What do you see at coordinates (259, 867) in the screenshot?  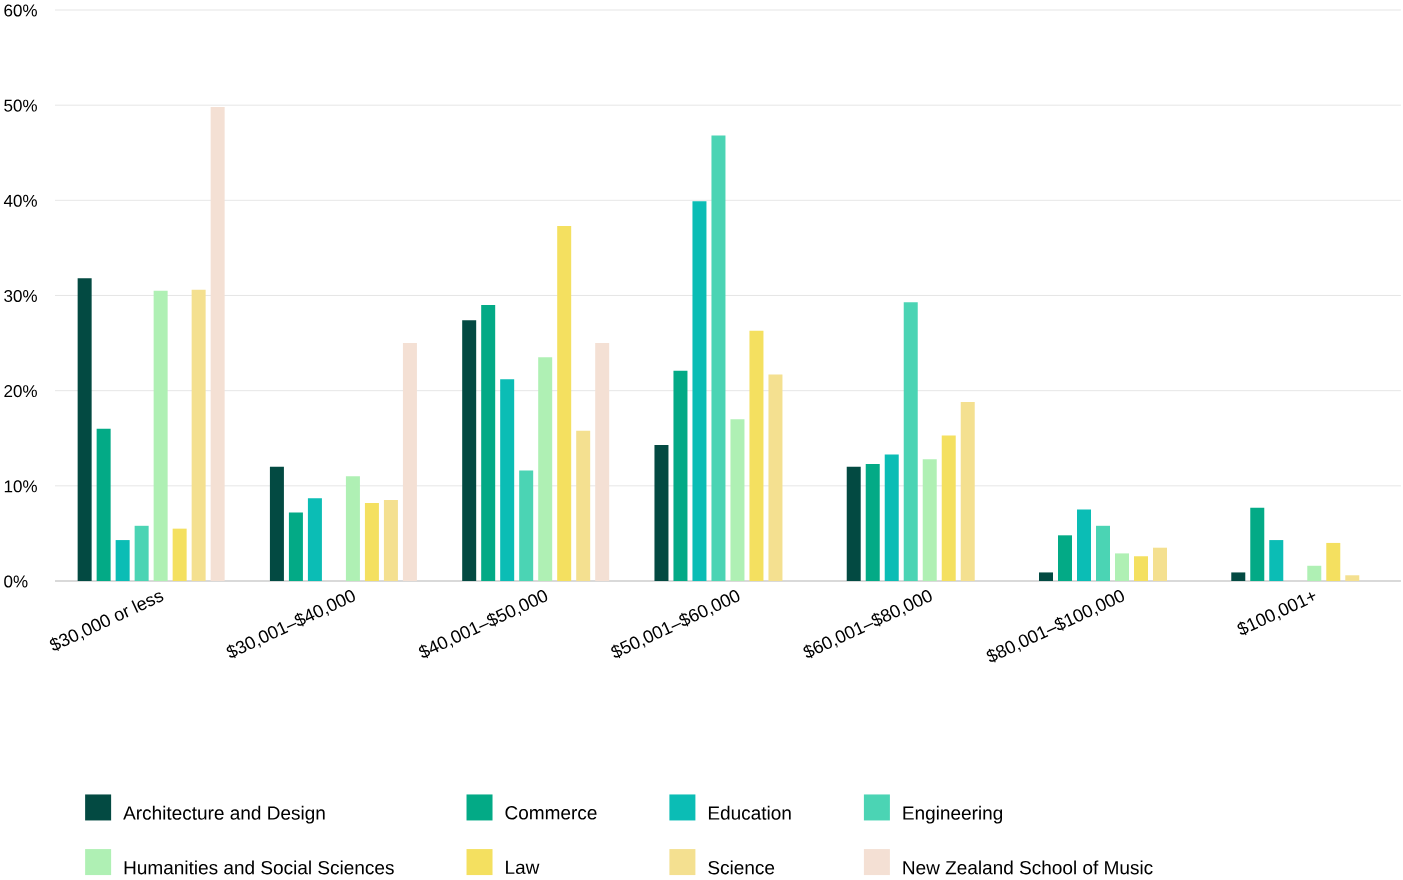 I see `legend-label: Humanities and Social Sciences` at bounding box center [259, 867].